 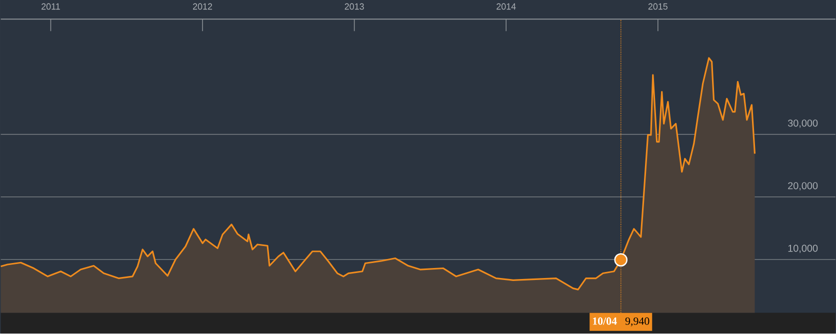 What do you see at coordinates (51, 6) in the screenshot?
I see `x-tick-label: 2011` at bounding box center [51, 6].